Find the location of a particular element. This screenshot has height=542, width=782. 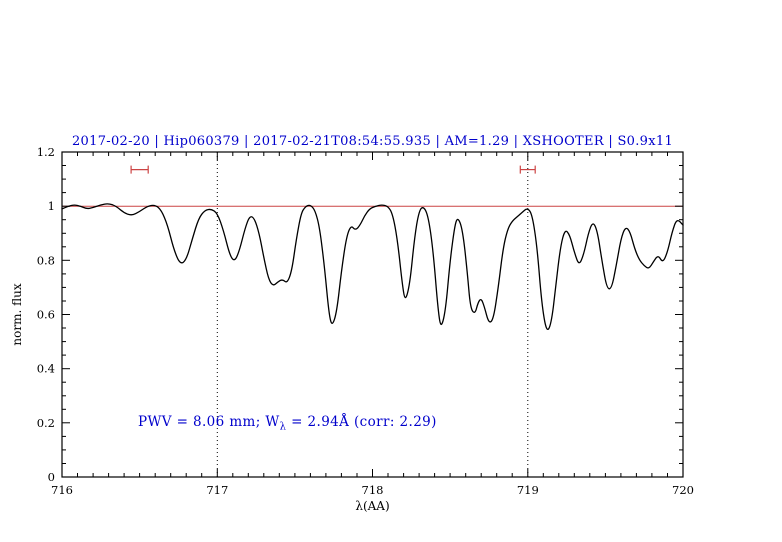

pwv-annotation: PWV = 8.06 mm; Wλ = 2.94Å (corr: 2.29) is located at coordinates (287, 423).